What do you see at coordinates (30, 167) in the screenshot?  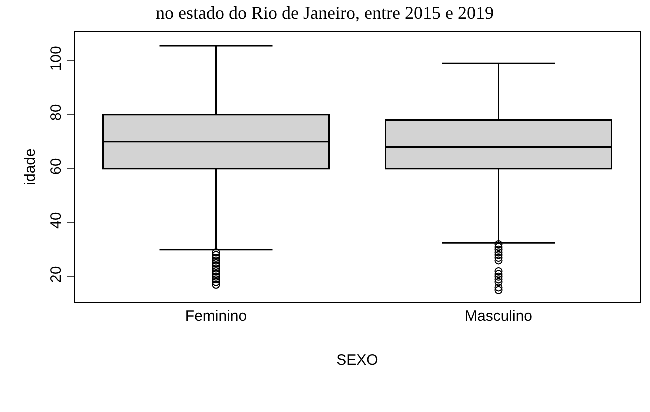 I see `y-axis-title: idade` at bounding box center [30, 167].